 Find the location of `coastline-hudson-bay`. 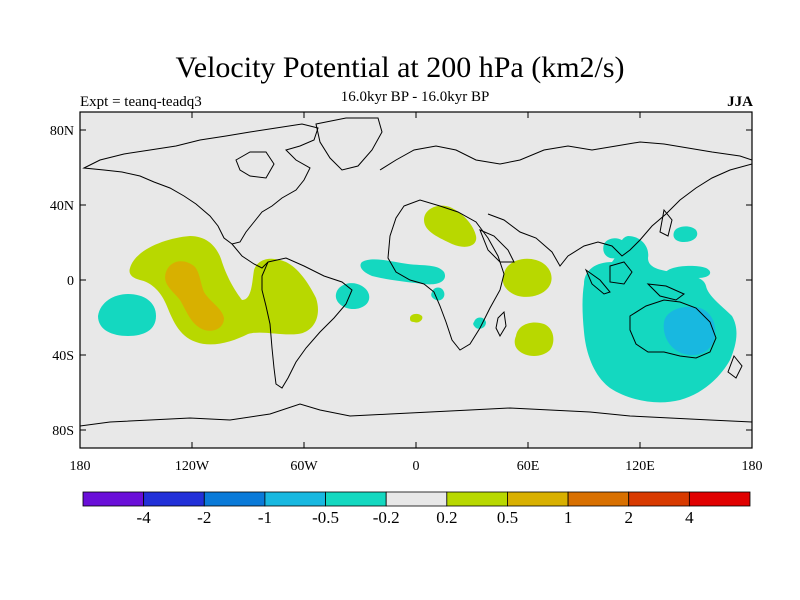

coastline-hudson-bay is located at coordinates (255, 165).